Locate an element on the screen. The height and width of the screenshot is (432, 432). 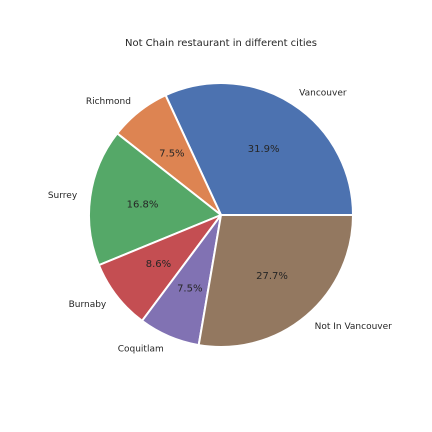
slice-label-richmond: Richmond is located at coordinates (108, 102).